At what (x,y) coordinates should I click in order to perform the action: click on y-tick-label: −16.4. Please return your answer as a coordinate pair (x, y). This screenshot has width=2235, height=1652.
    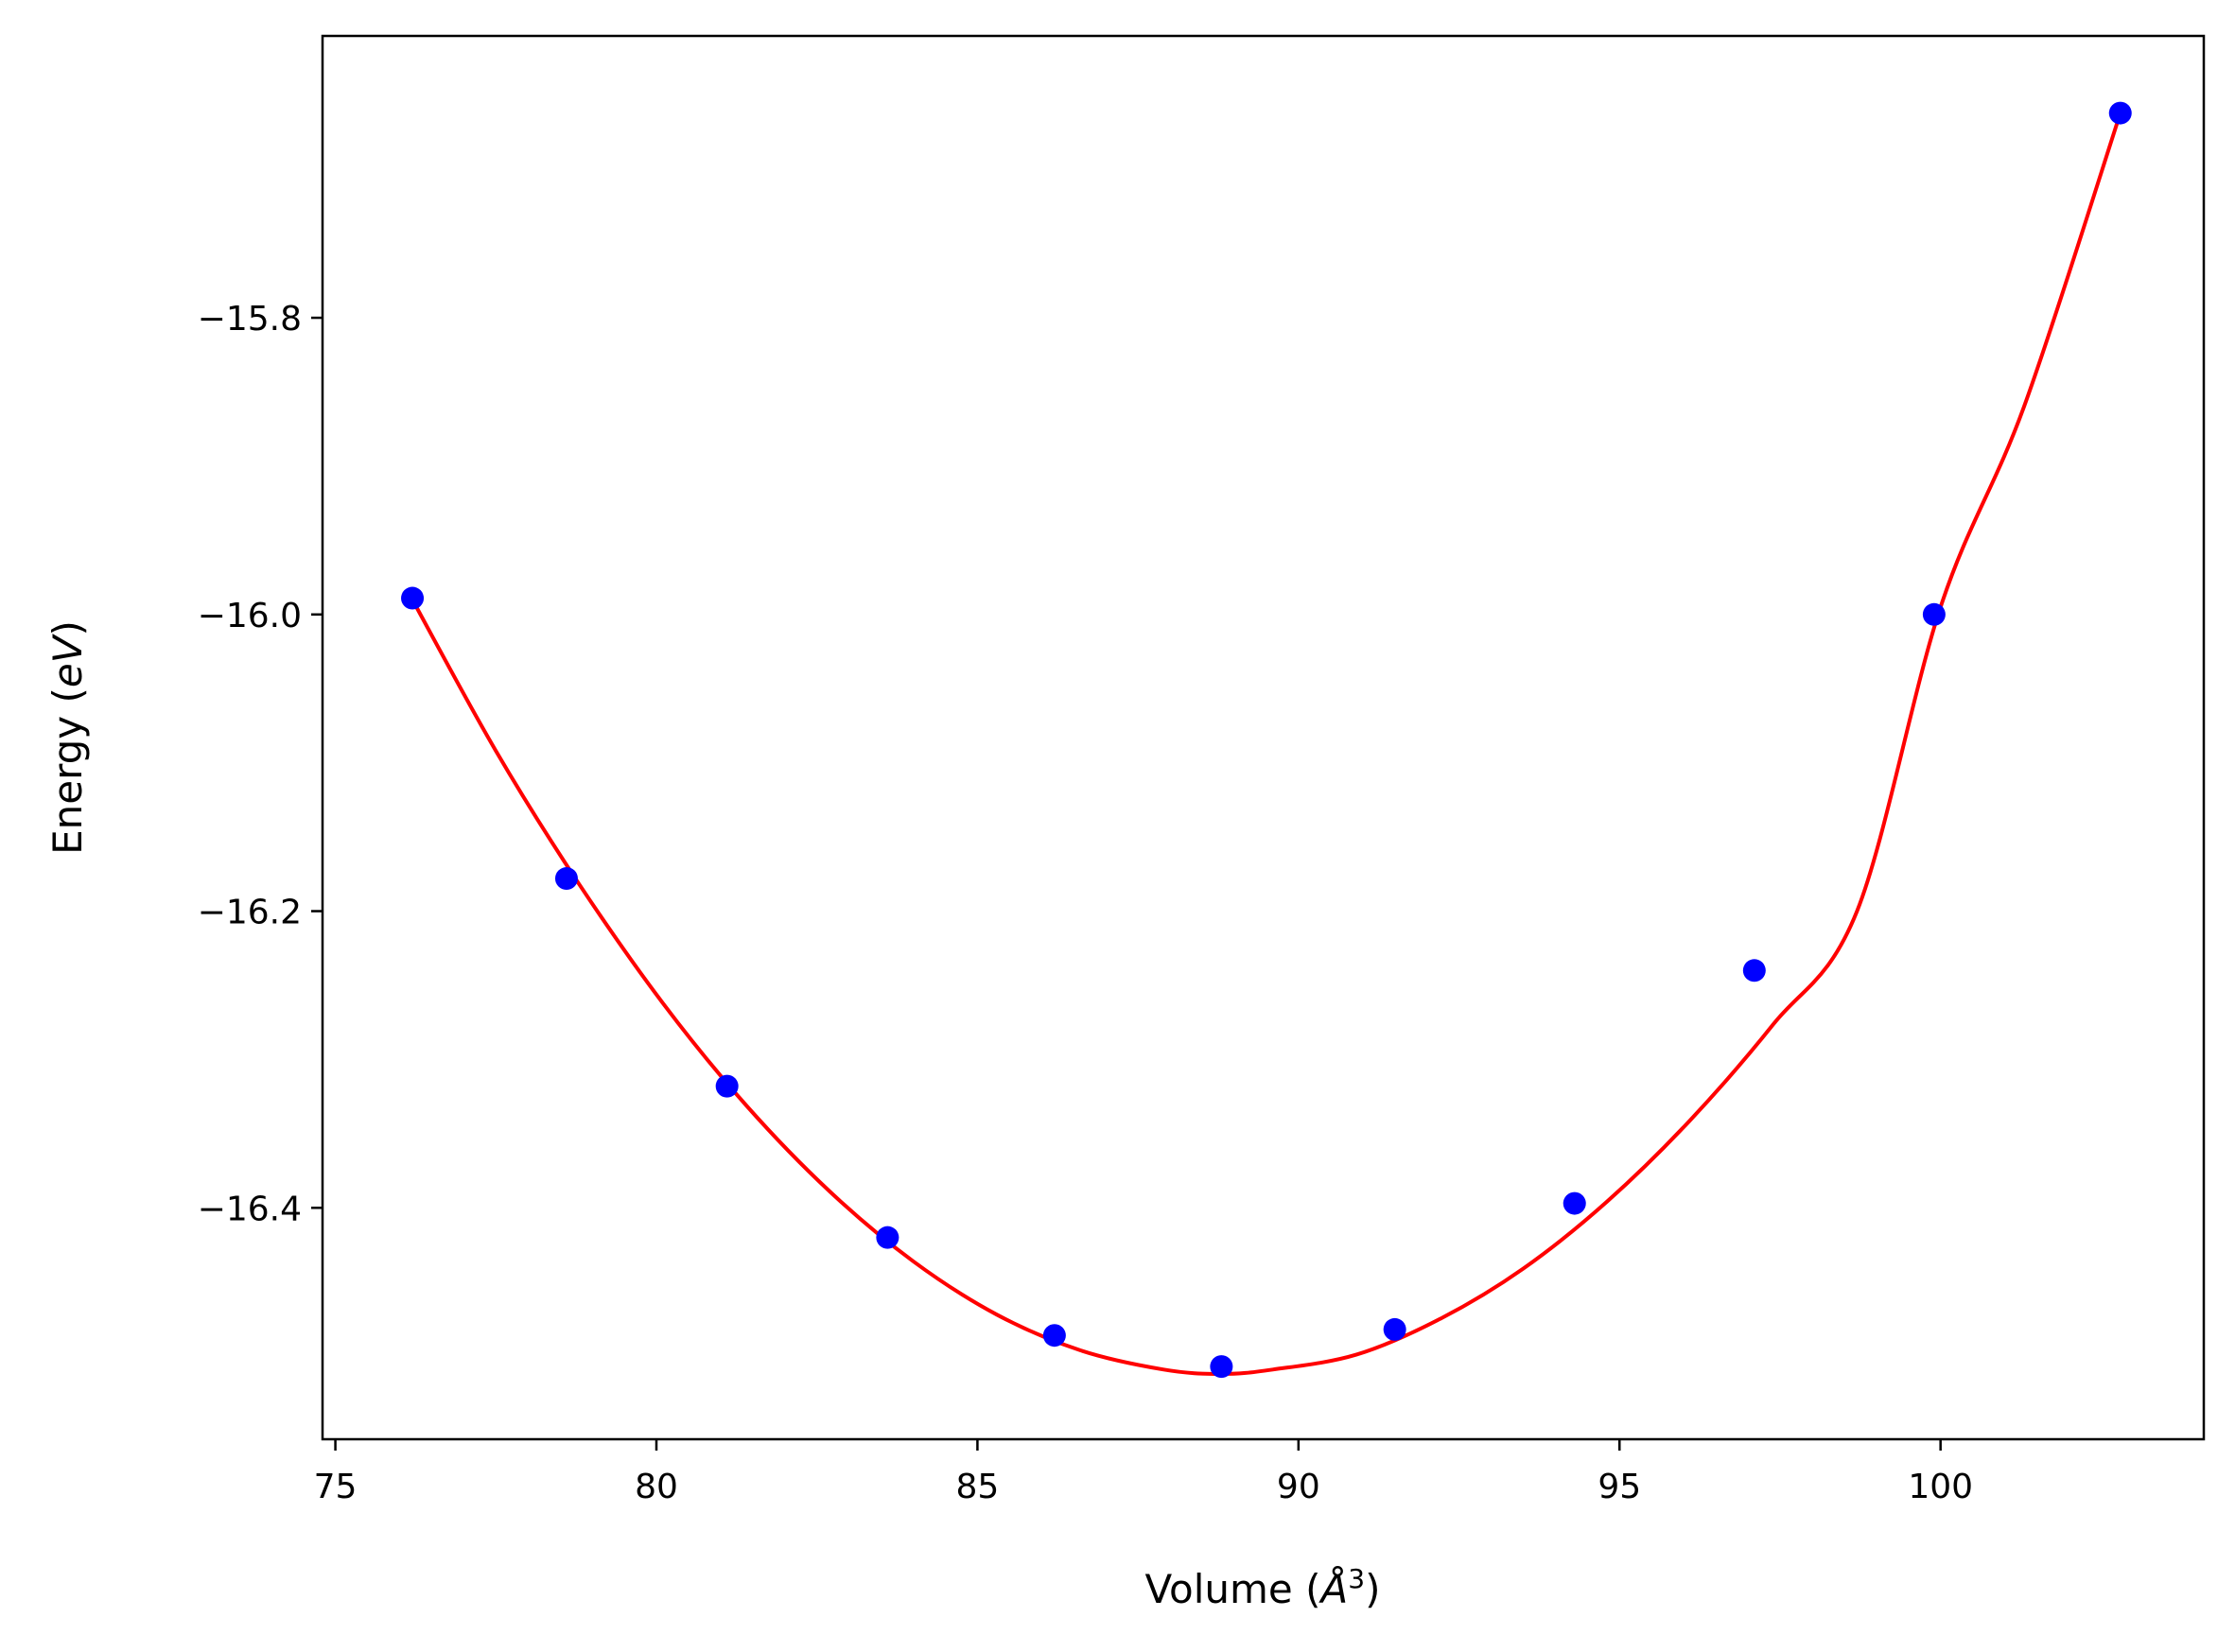
    Looking at the image, I should click on (250, 1209).